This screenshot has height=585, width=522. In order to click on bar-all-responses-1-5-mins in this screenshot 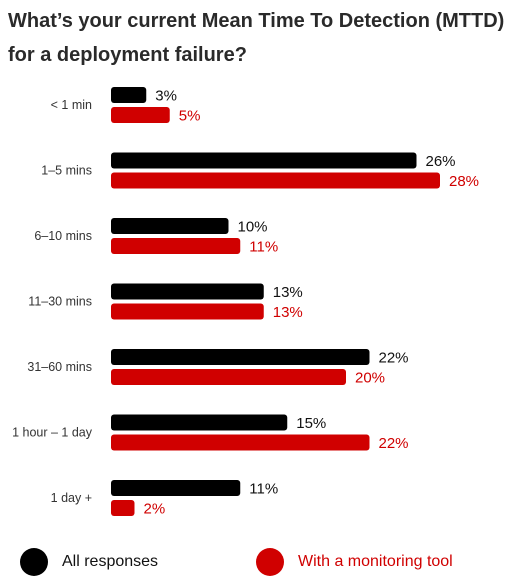, I will do `click(264, 160)`.